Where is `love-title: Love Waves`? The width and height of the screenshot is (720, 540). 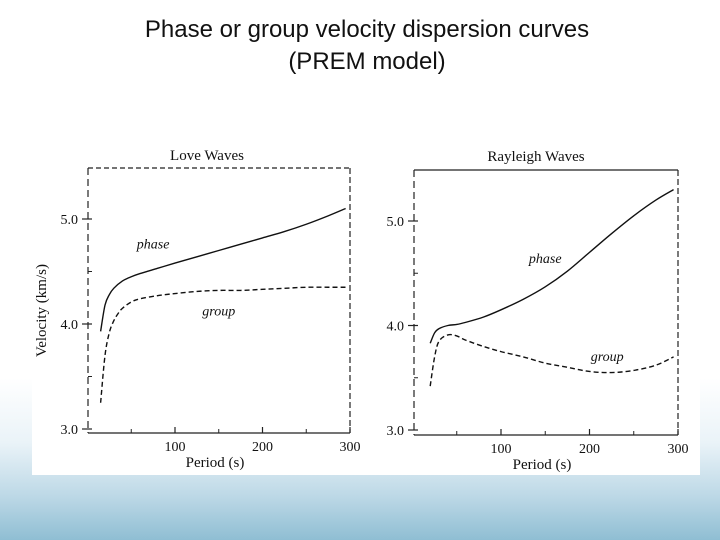 love-title: Love Waves is located at coordinates (207, 156).